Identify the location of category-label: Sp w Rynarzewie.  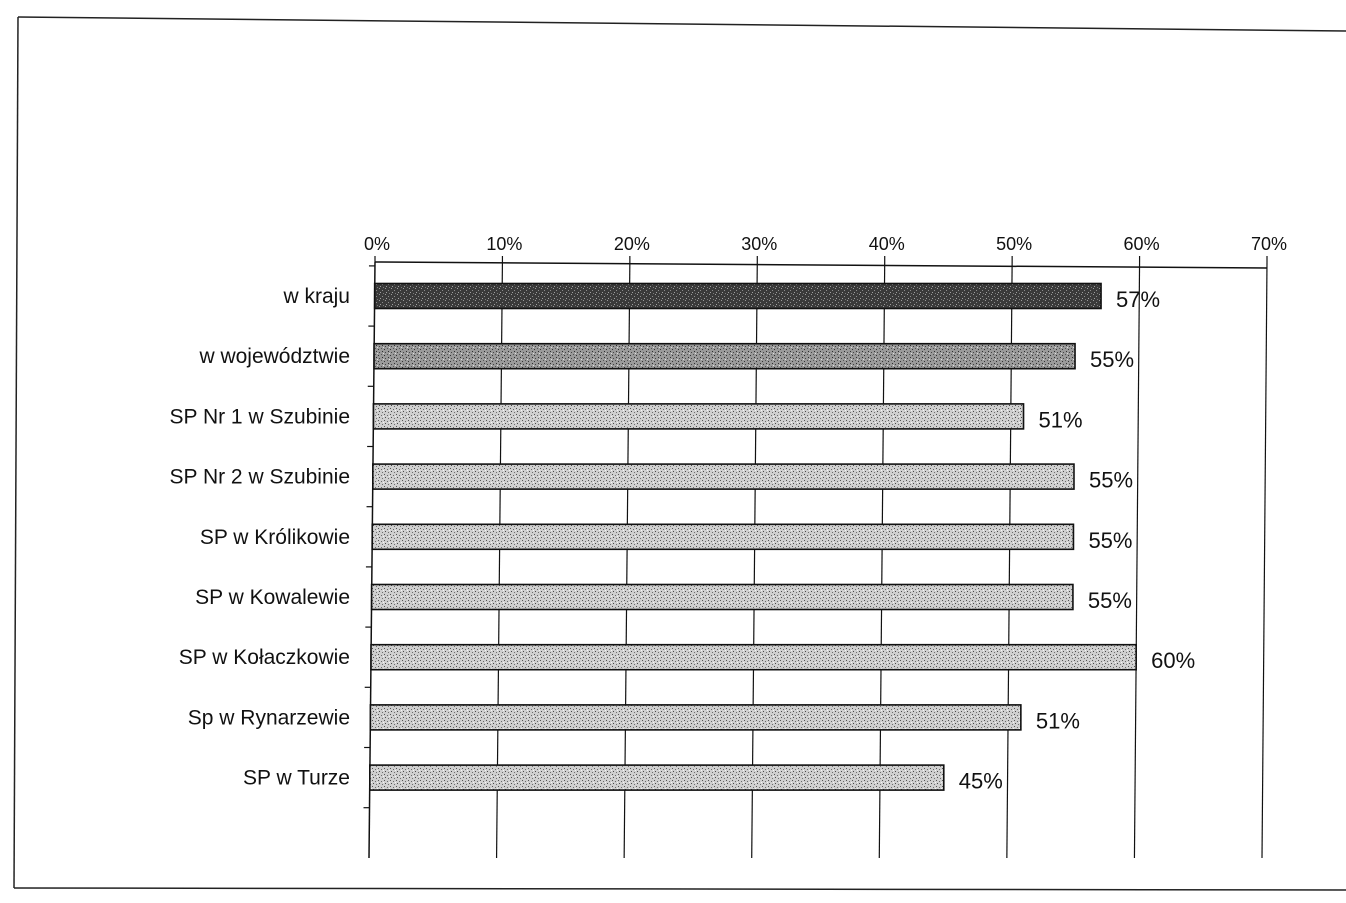
(269, 717).